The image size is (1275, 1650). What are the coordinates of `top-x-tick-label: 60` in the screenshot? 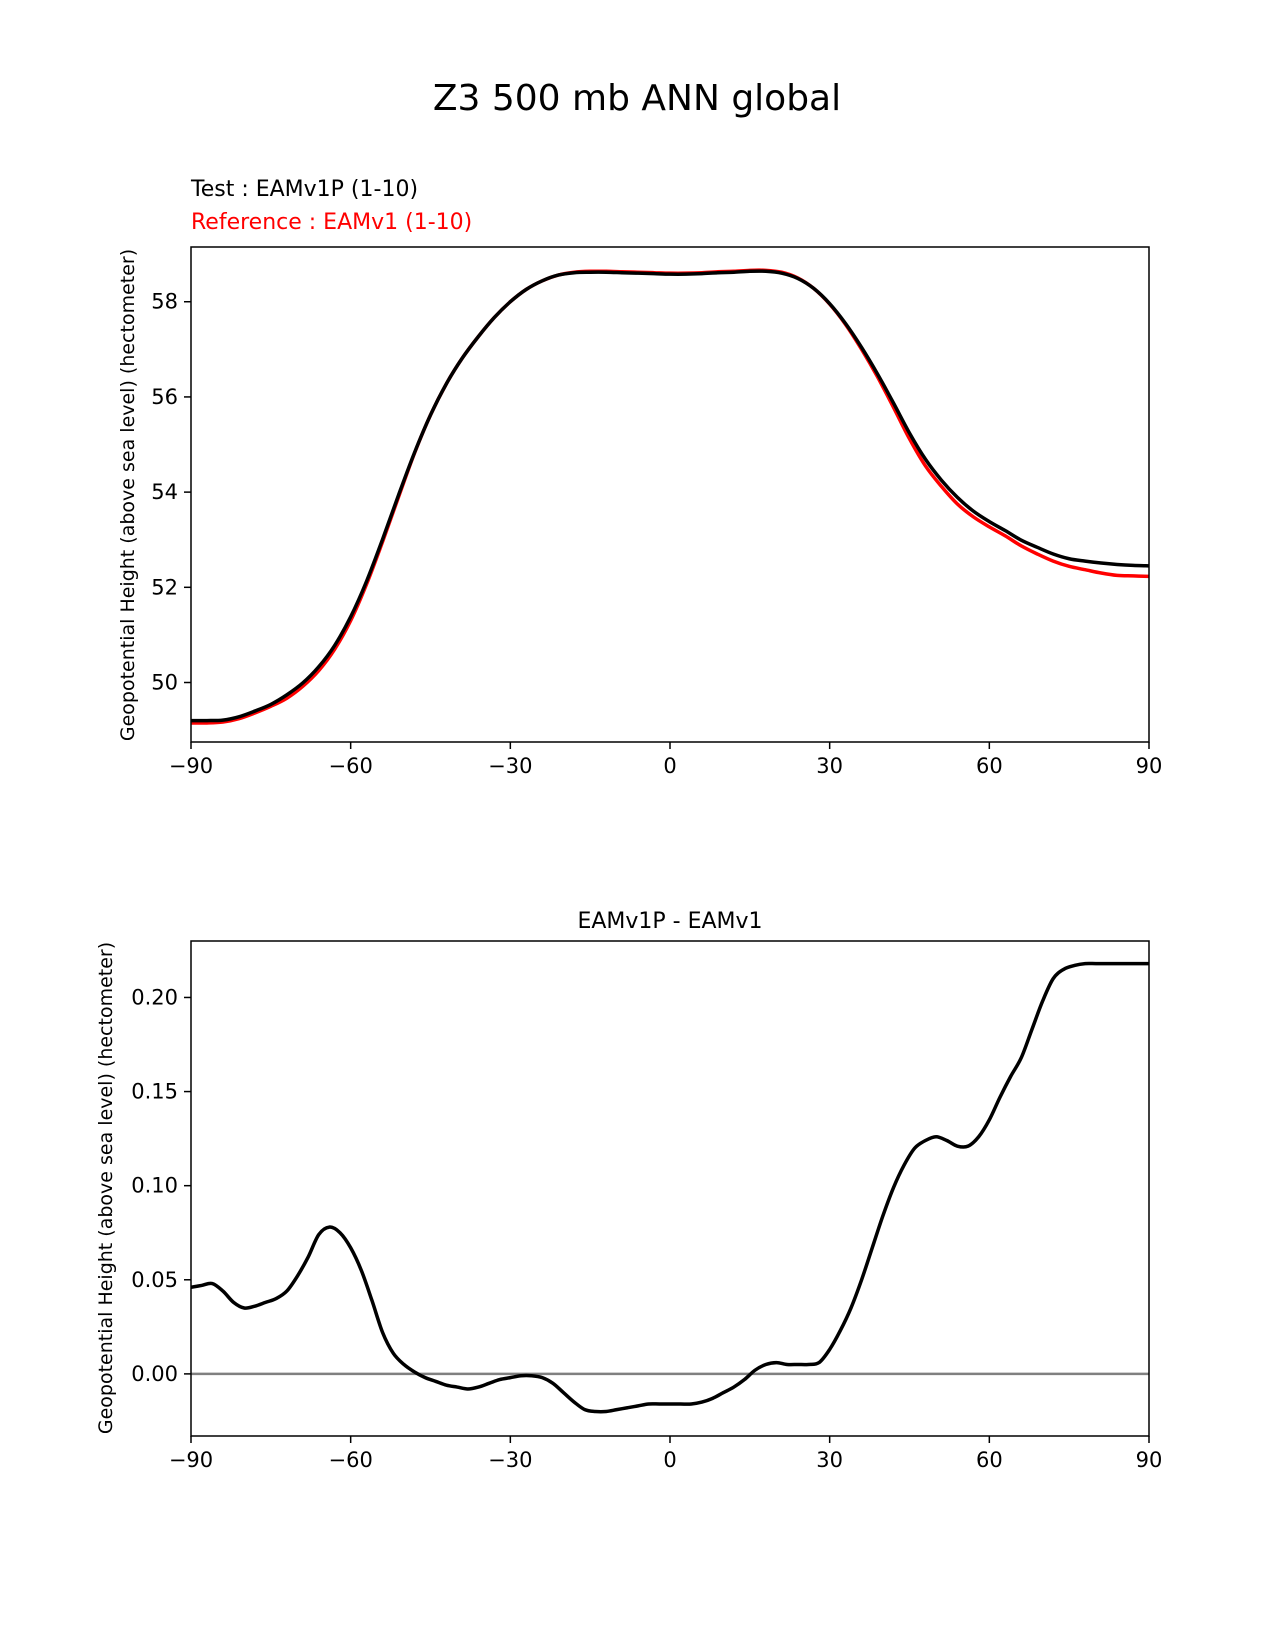 It's located at (989, 766).